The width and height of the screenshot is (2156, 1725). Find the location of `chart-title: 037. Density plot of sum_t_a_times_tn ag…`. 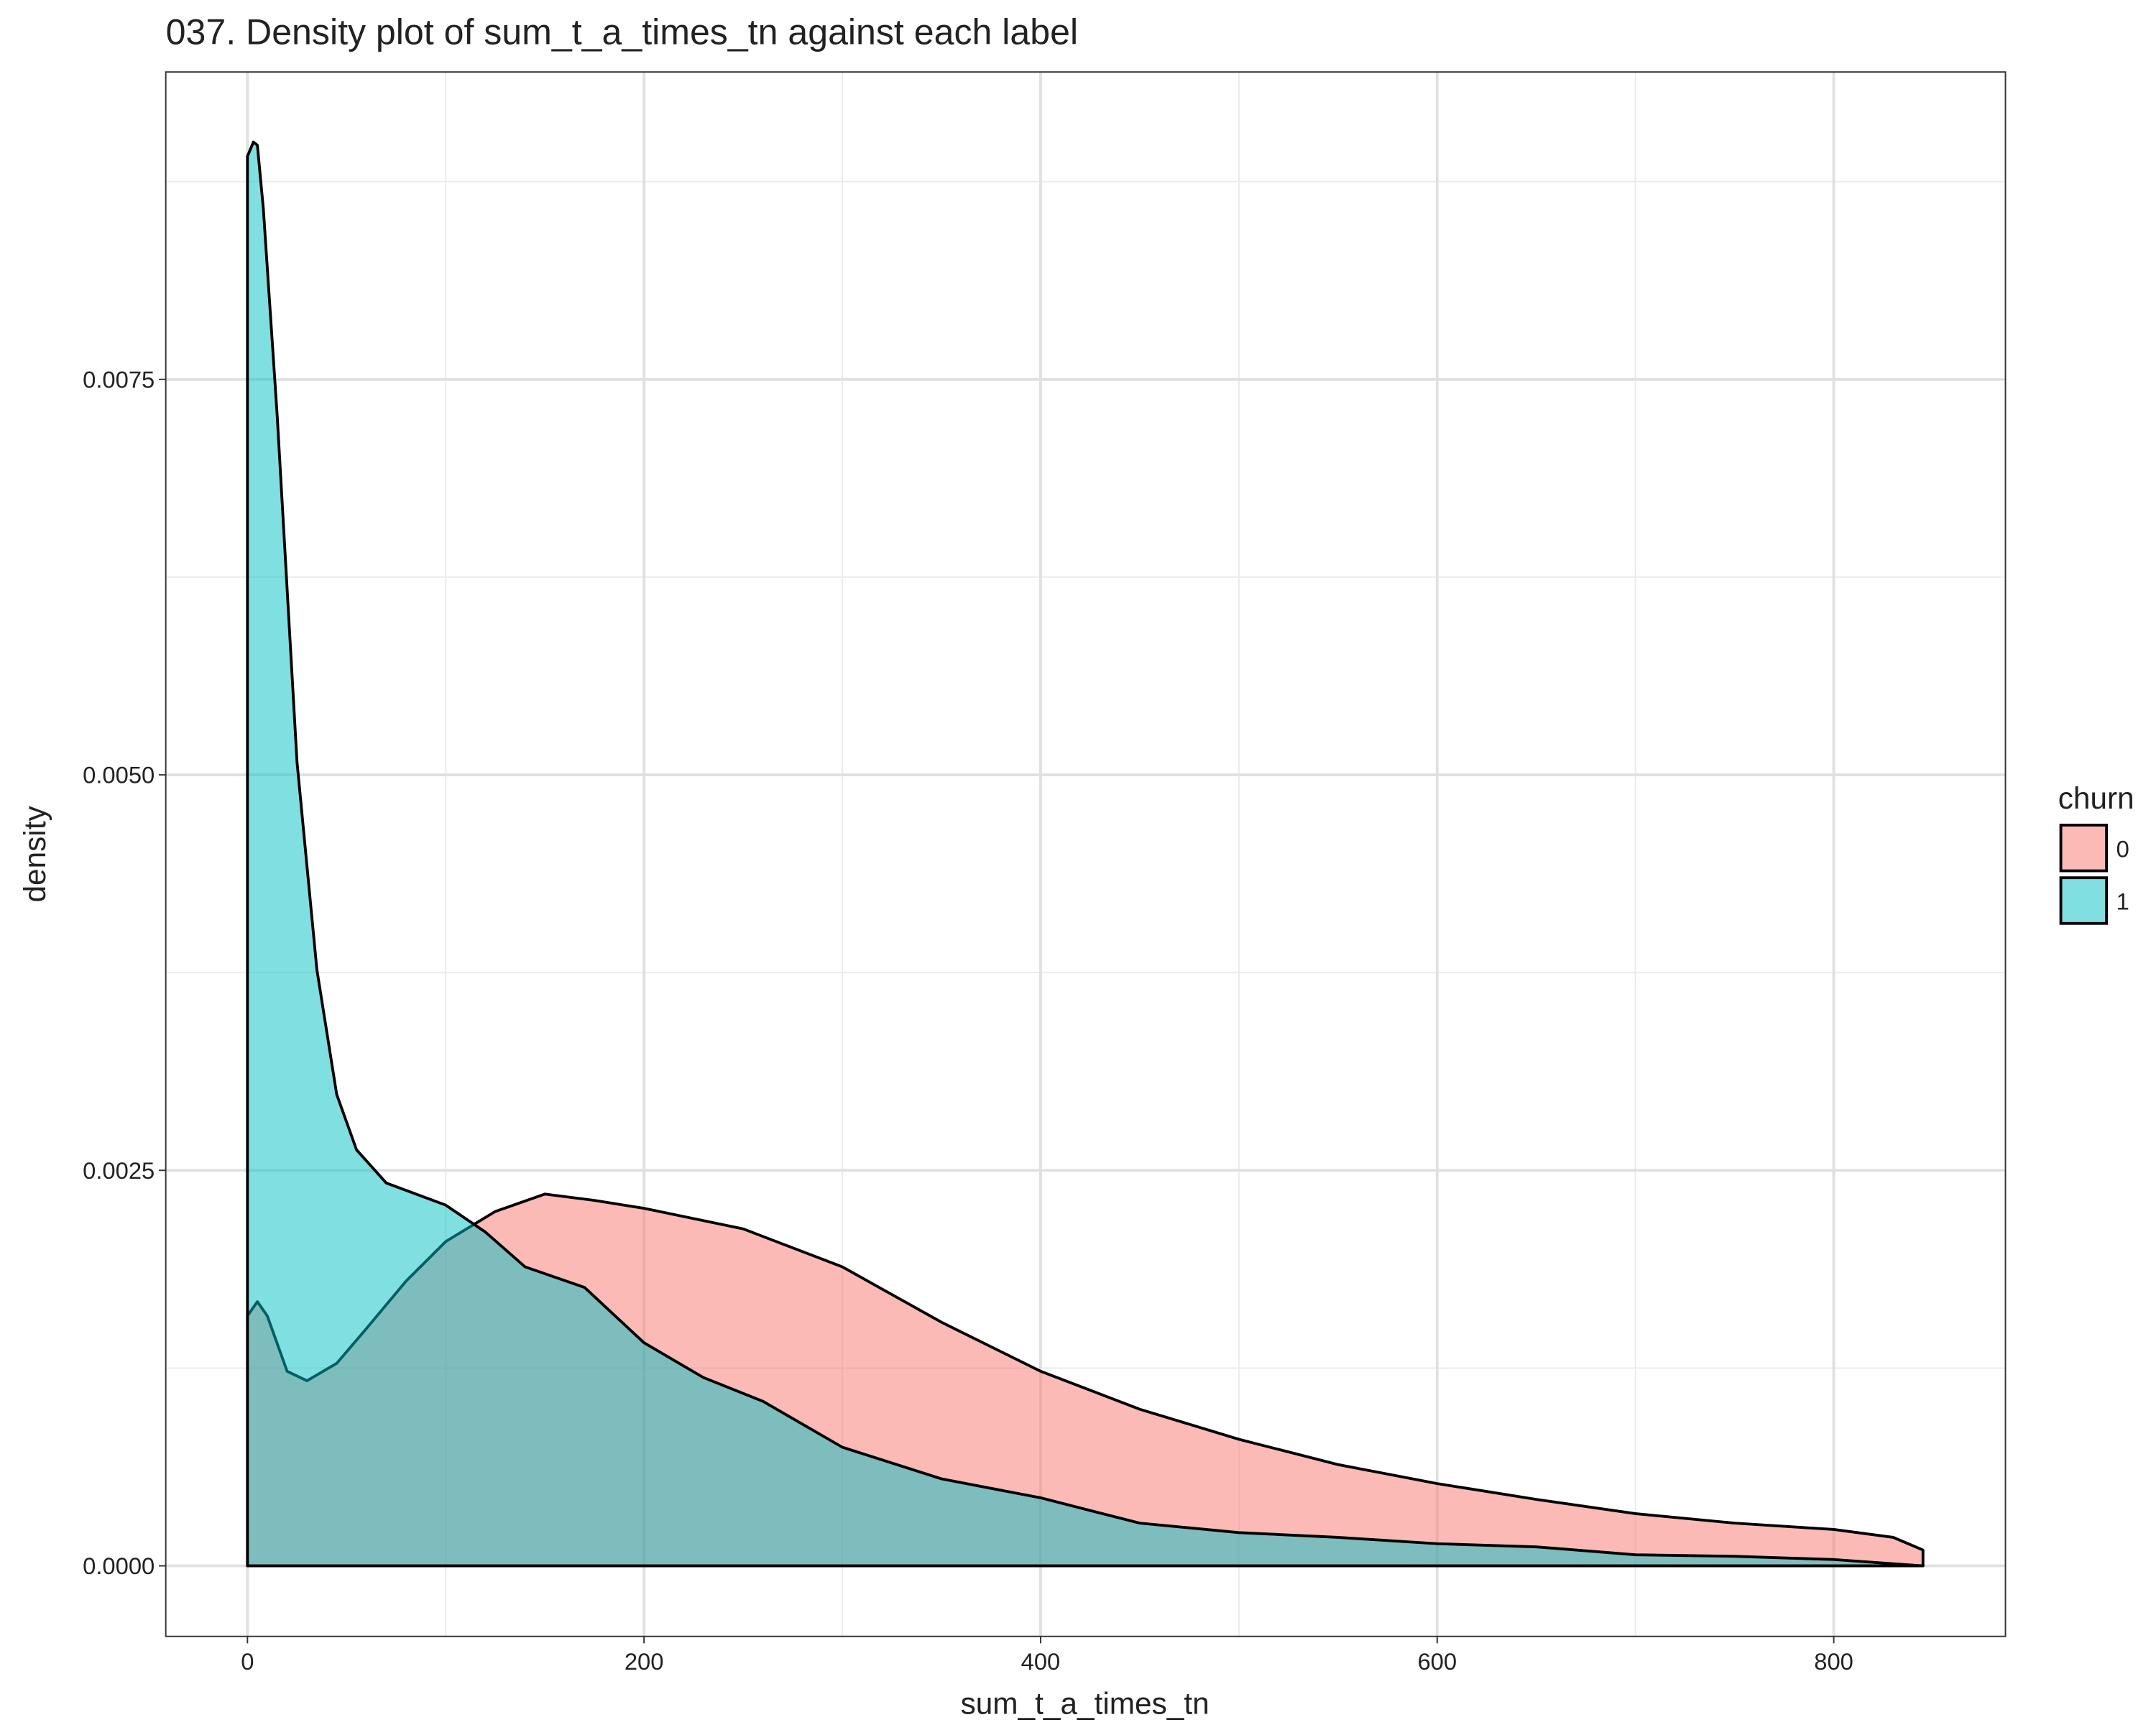

chart-title: 037. Density plot of sum_t_a_times_tn ag… is located at coordinates (622, 32).